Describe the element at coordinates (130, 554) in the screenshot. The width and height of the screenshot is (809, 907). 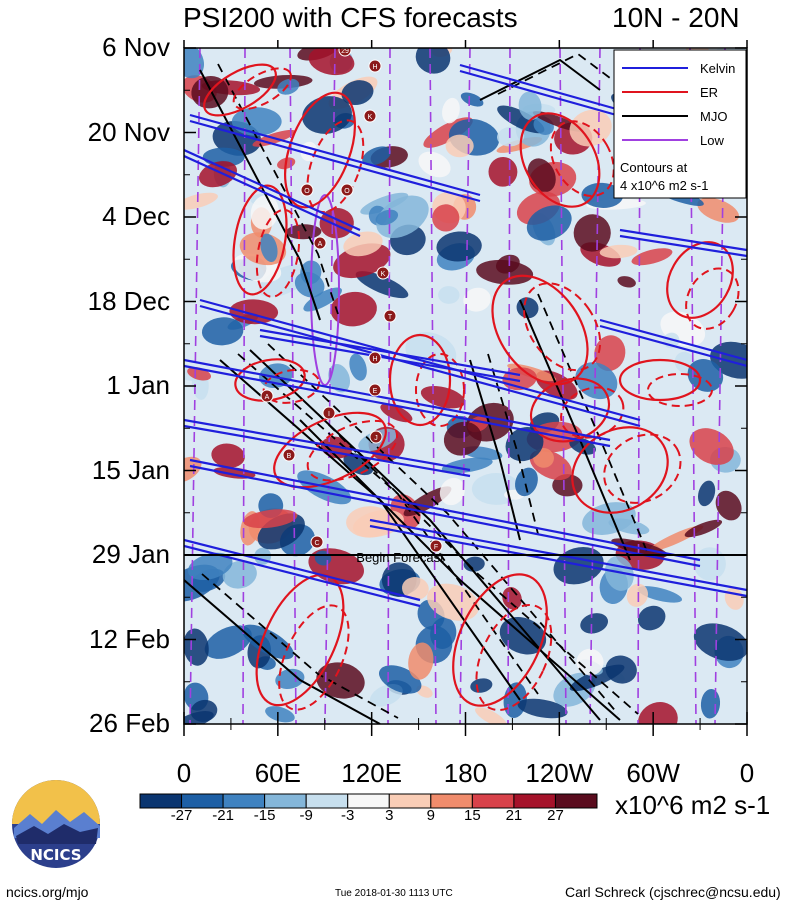
I see `y-tick-label: 29 Jan` at that location.